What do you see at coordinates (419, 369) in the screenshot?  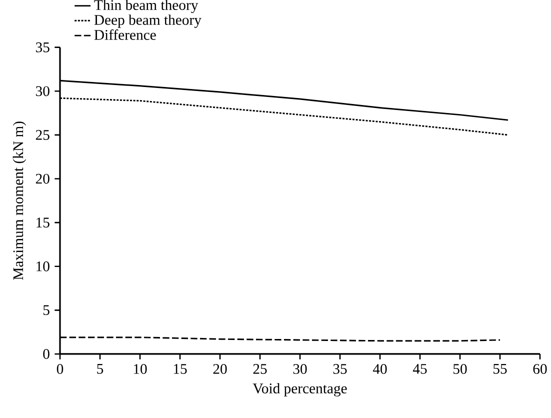 I see `x-tick-label: 45` at bounding box center [419, 369].